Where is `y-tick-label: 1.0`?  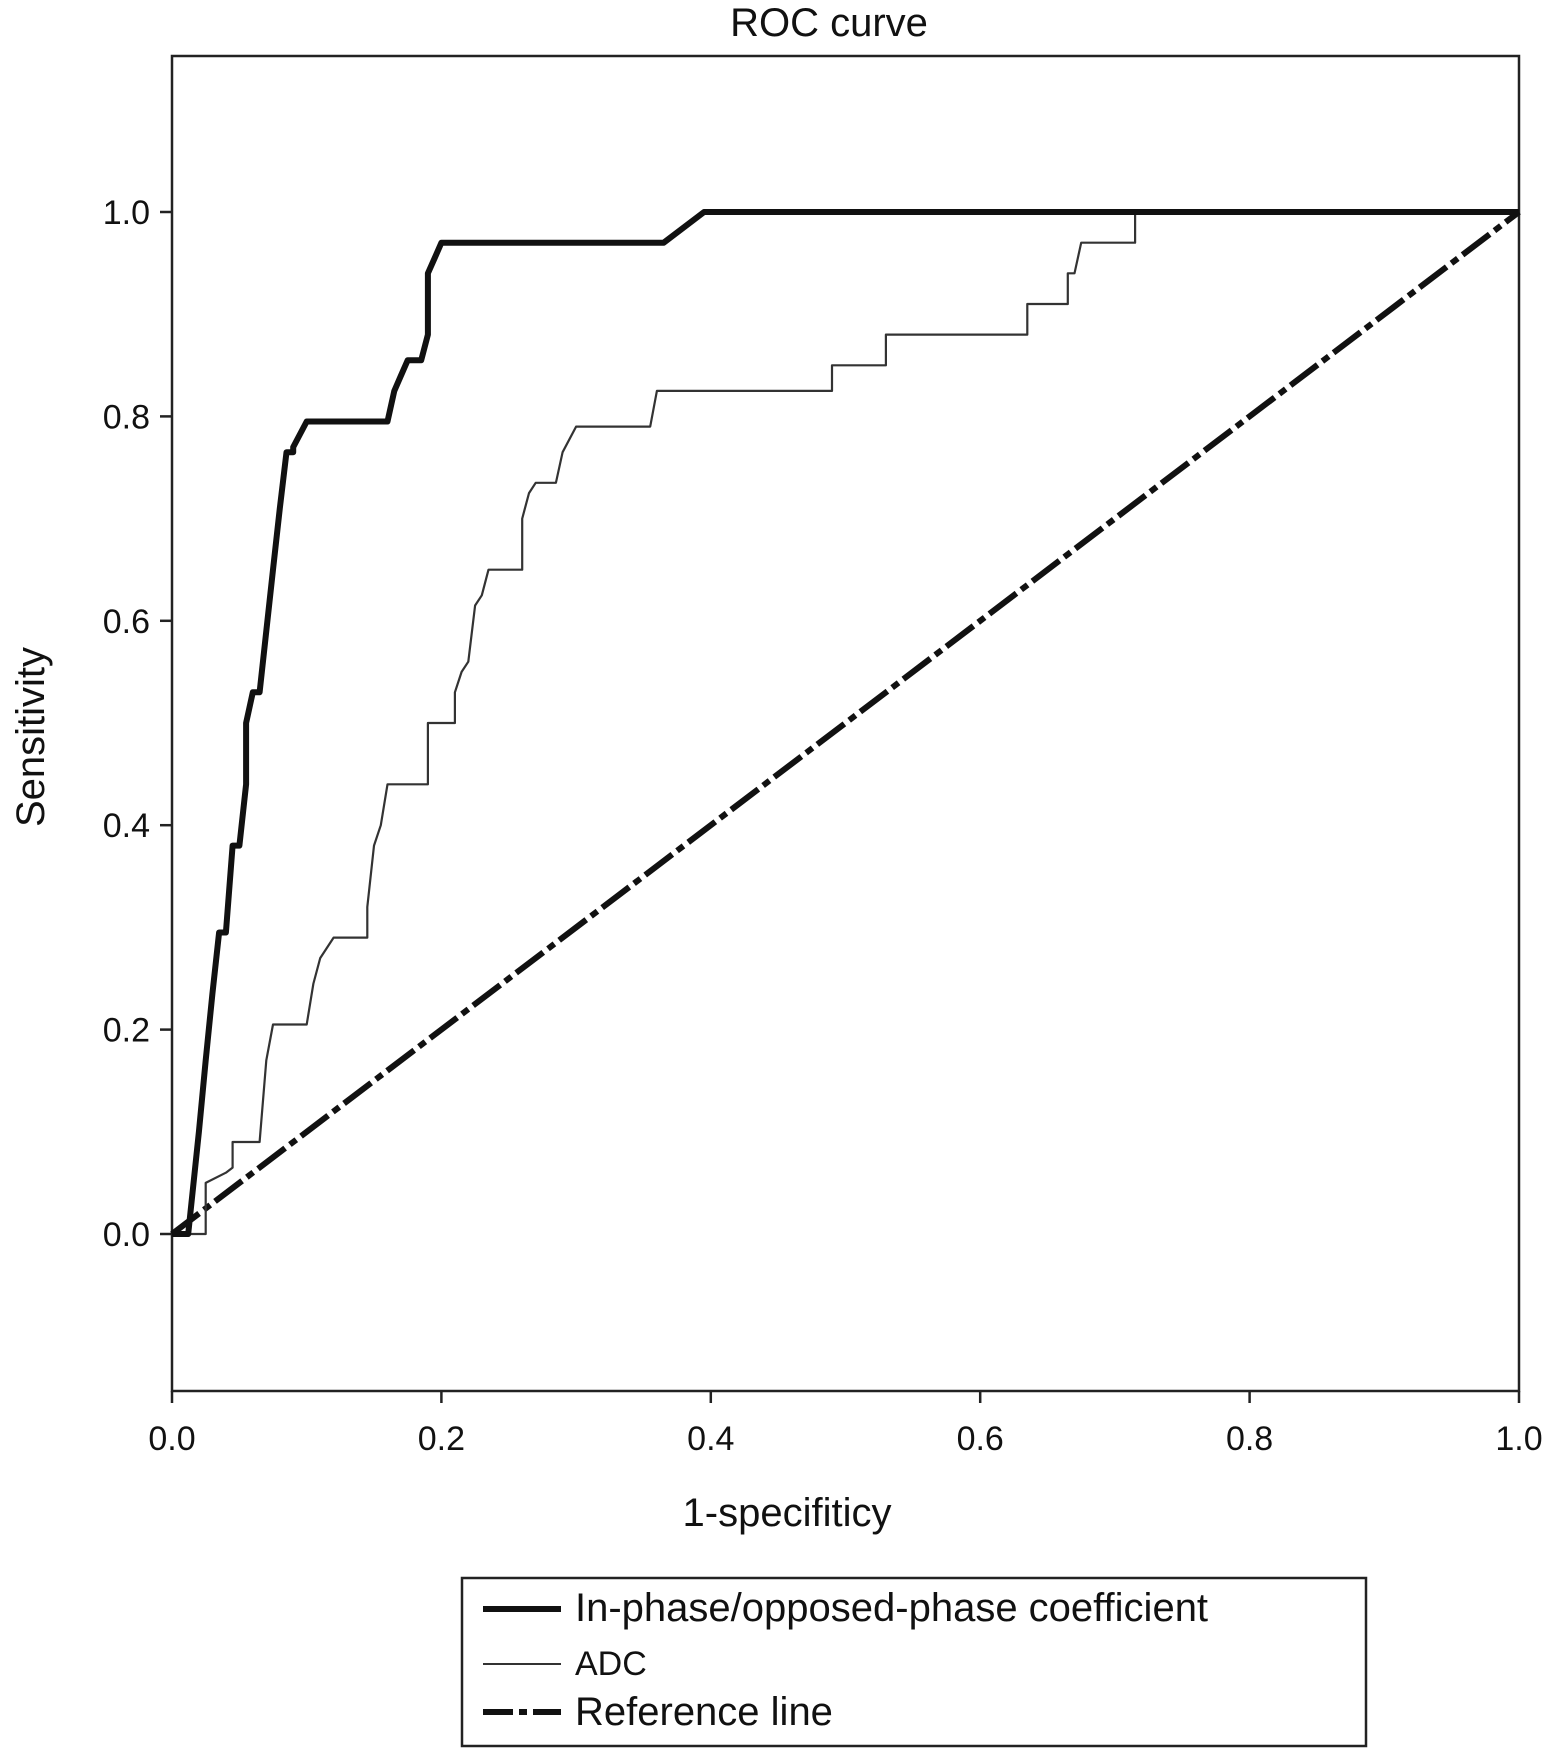 y-tick-label: 1.0 is located at coordinates (126, 213).